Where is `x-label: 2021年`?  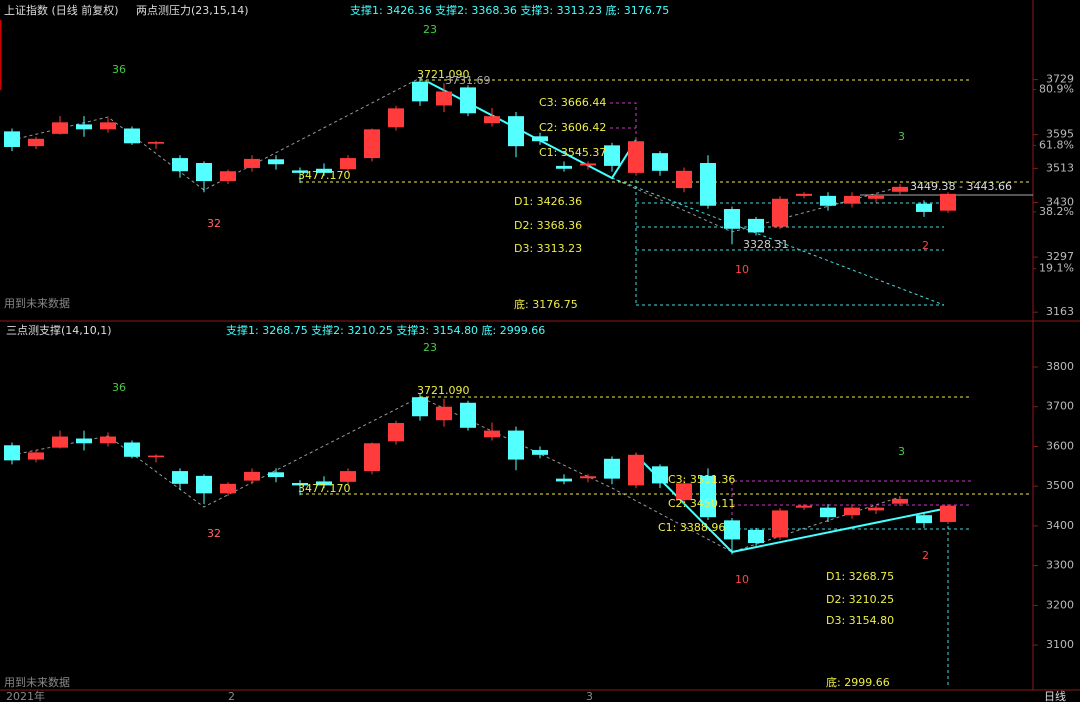
x-label: 2021年 is located at coordinates (25, 695).